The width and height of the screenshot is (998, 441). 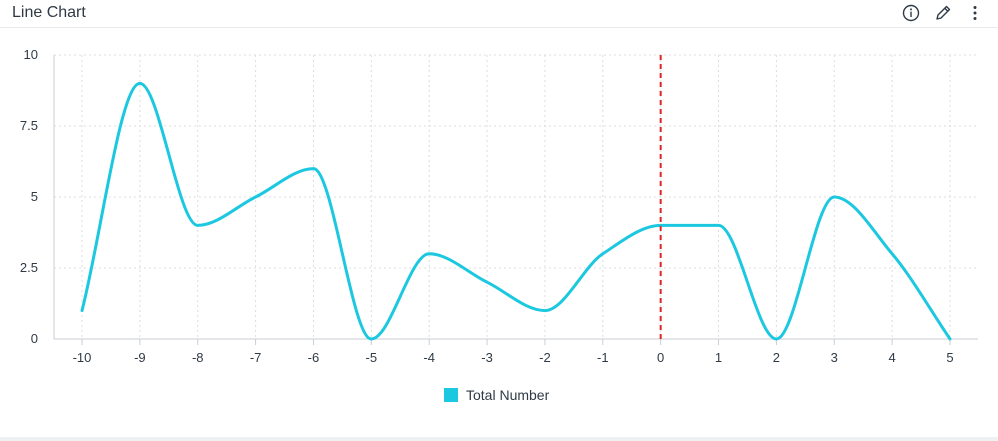 I want to click on legend-swatch, so click(x=451, y=395).